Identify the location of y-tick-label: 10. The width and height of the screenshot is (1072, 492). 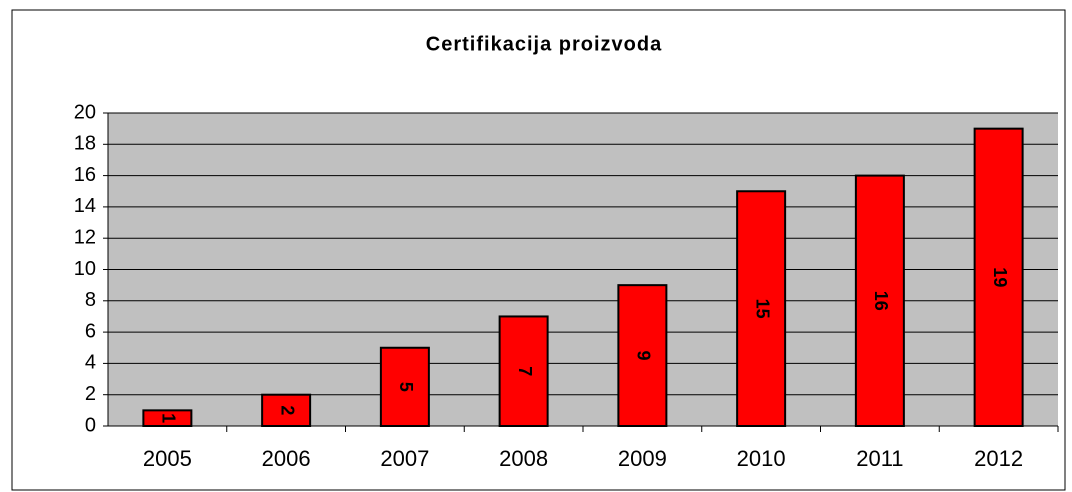
(85, 269).